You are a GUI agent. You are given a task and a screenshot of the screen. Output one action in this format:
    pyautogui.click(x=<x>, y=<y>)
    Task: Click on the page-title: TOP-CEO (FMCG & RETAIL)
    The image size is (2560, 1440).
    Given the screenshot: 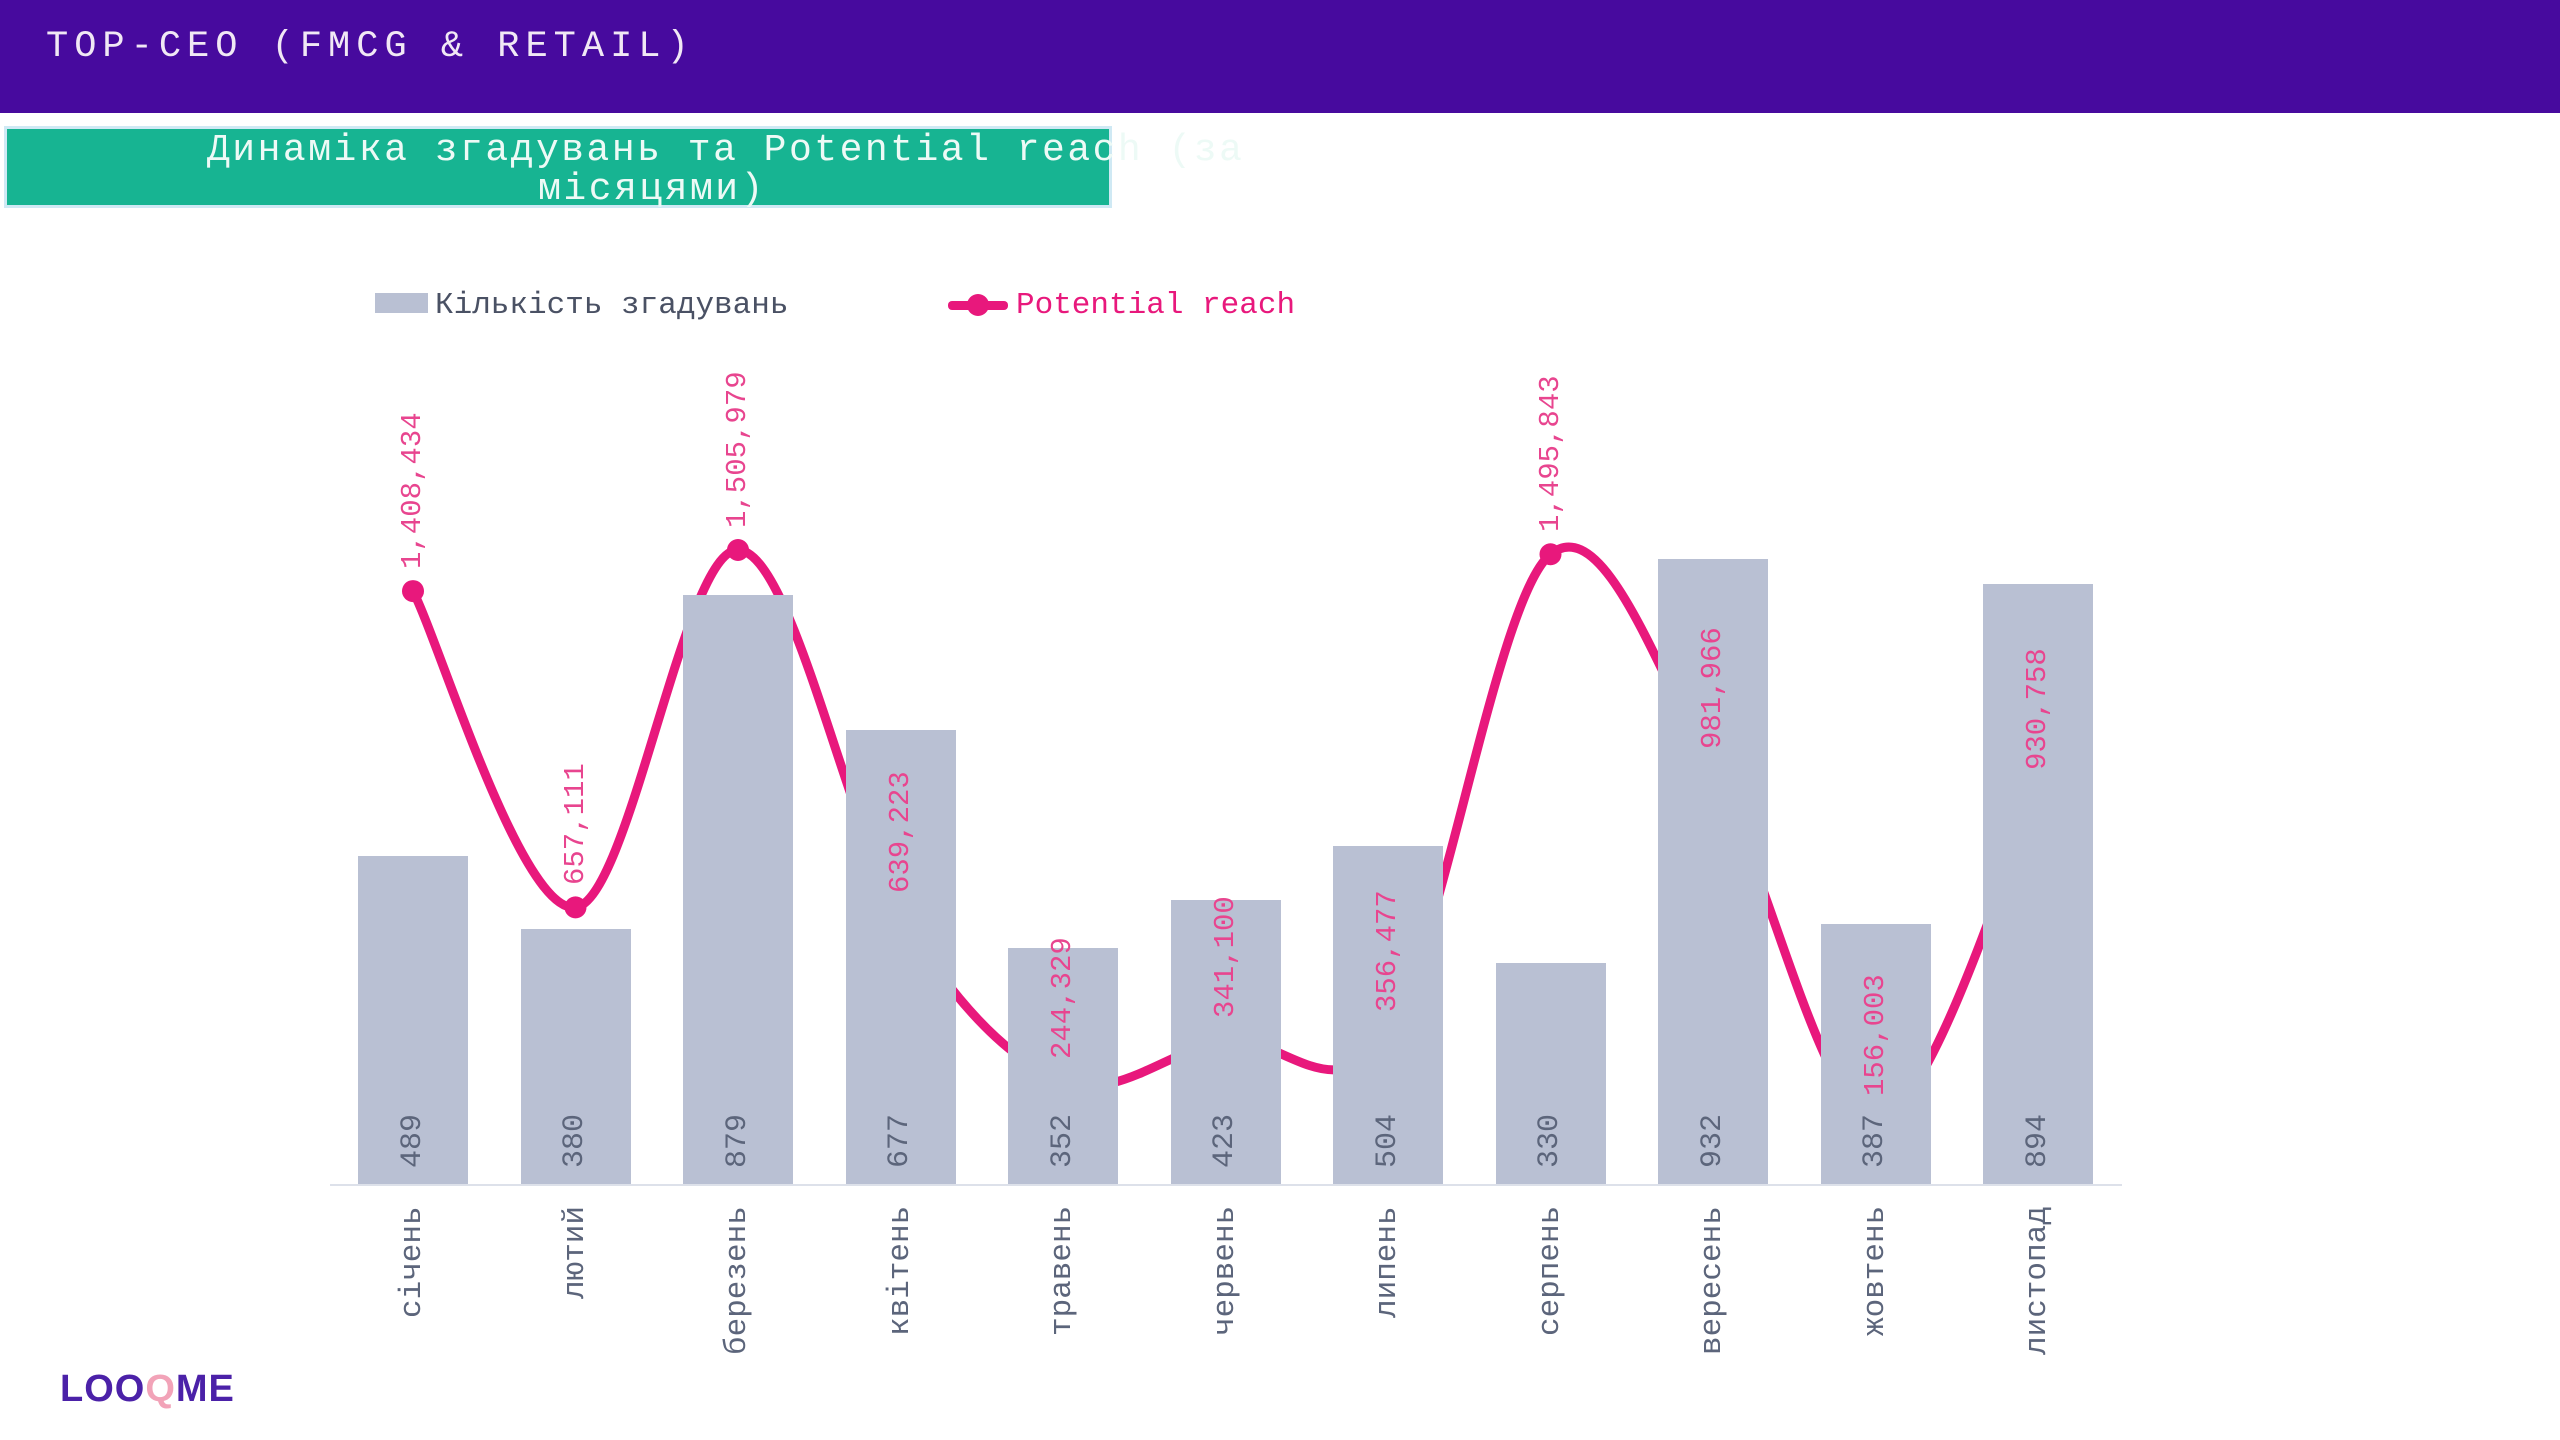 What is the action you would take?
    pyautogui.click(x=370, y=47)
    